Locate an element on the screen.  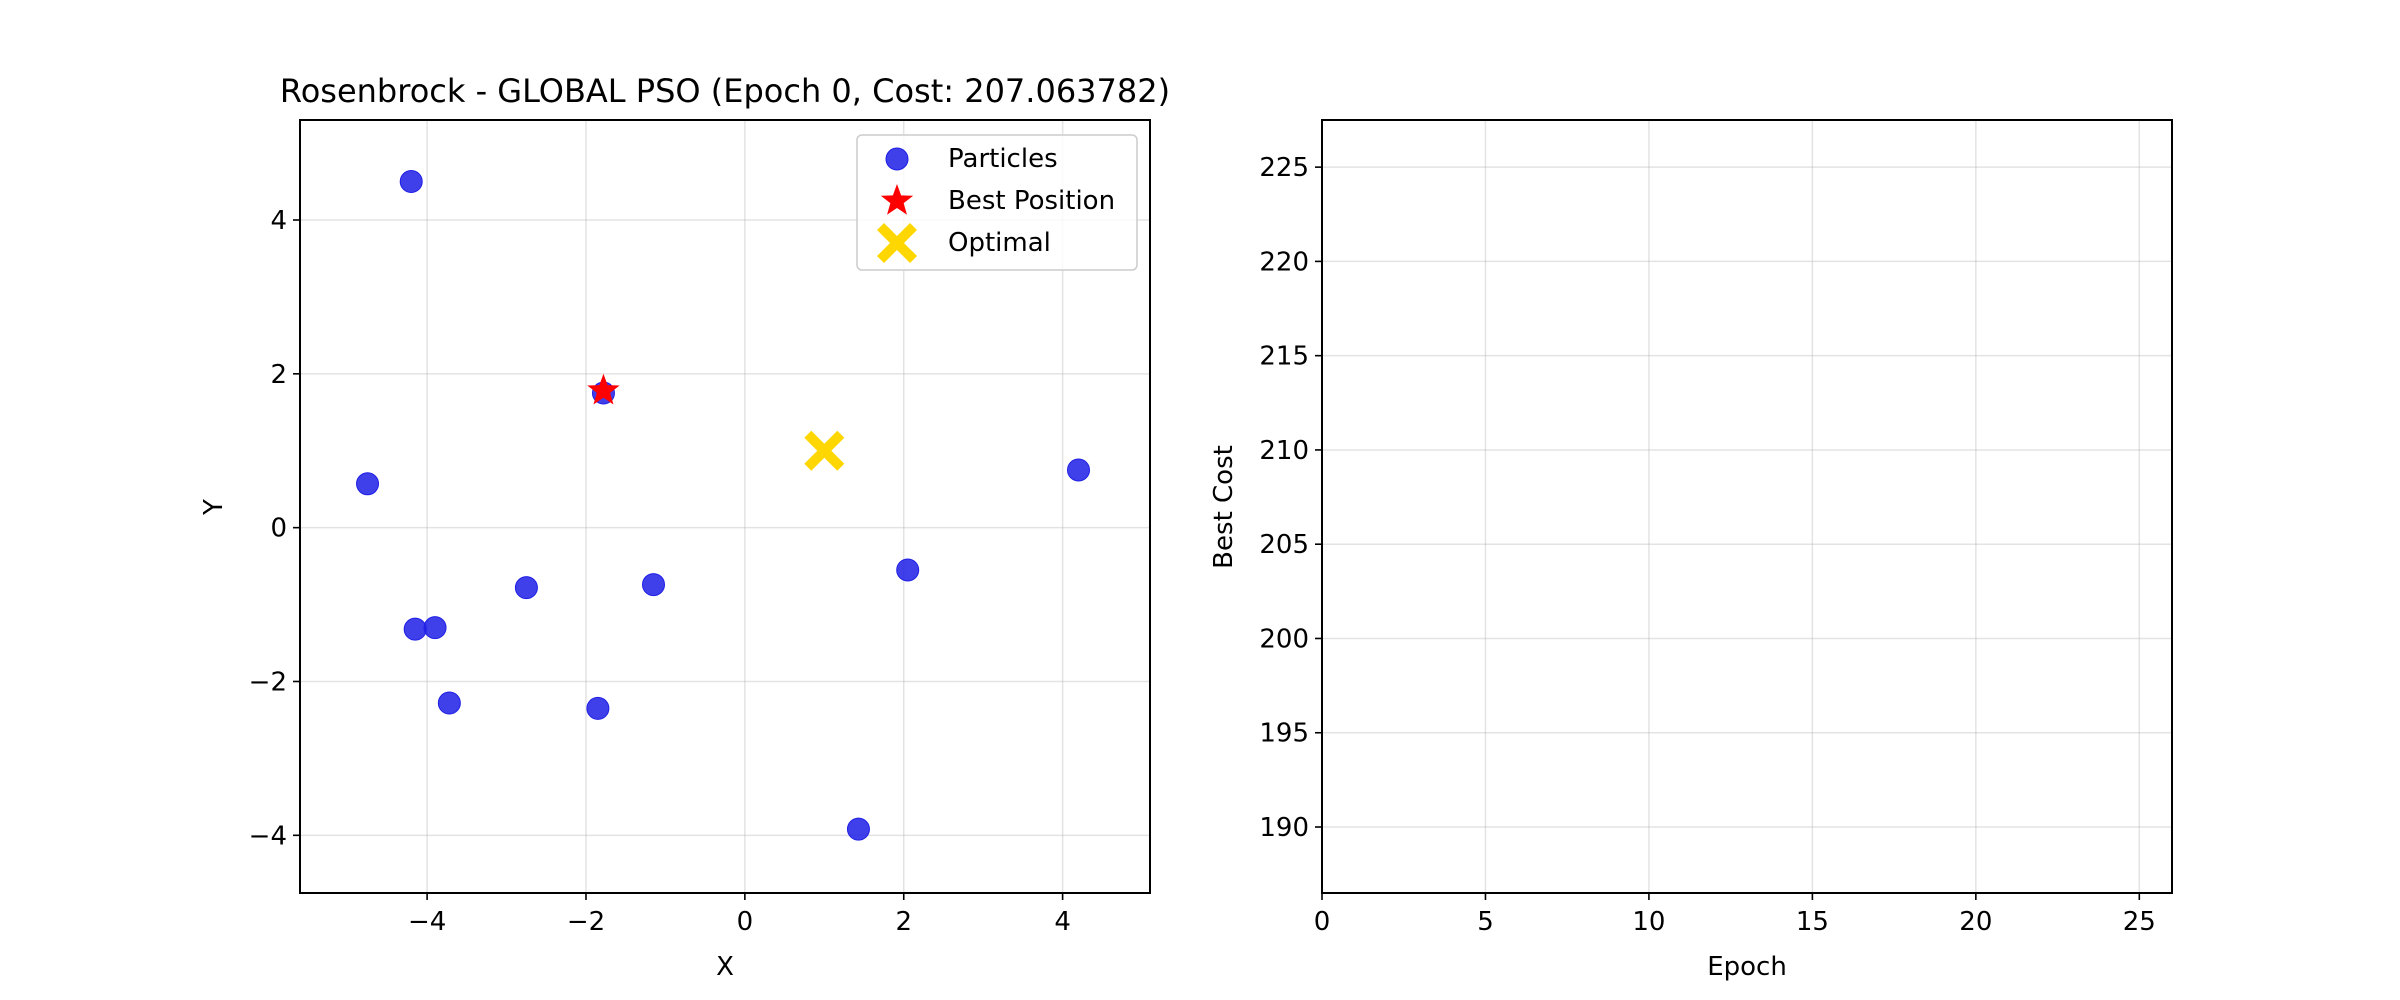
cost-y-tick-label: 225 is located at coordinates (1284, 168).